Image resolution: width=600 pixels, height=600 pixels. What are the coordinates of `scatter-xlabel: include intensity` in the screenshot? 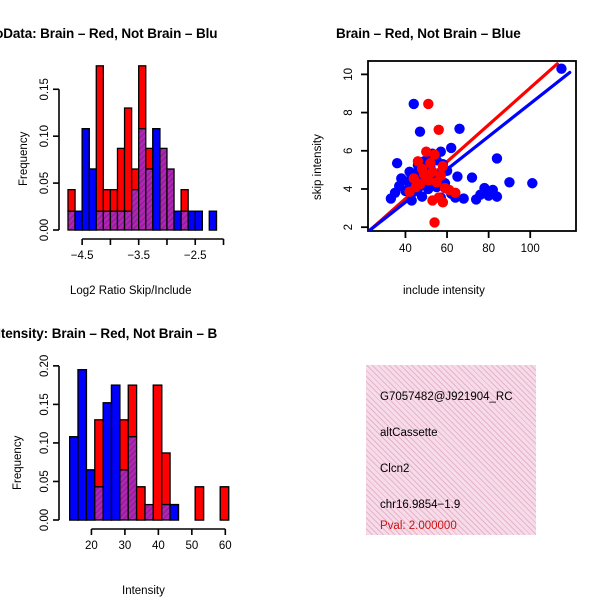 It's located at (444, 291).